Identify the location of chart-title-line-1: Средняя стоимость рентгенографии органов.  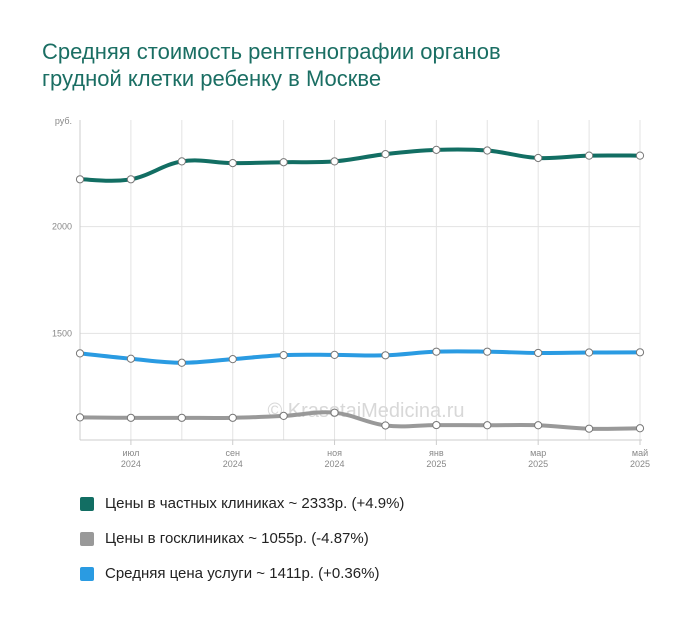
(271, 51).